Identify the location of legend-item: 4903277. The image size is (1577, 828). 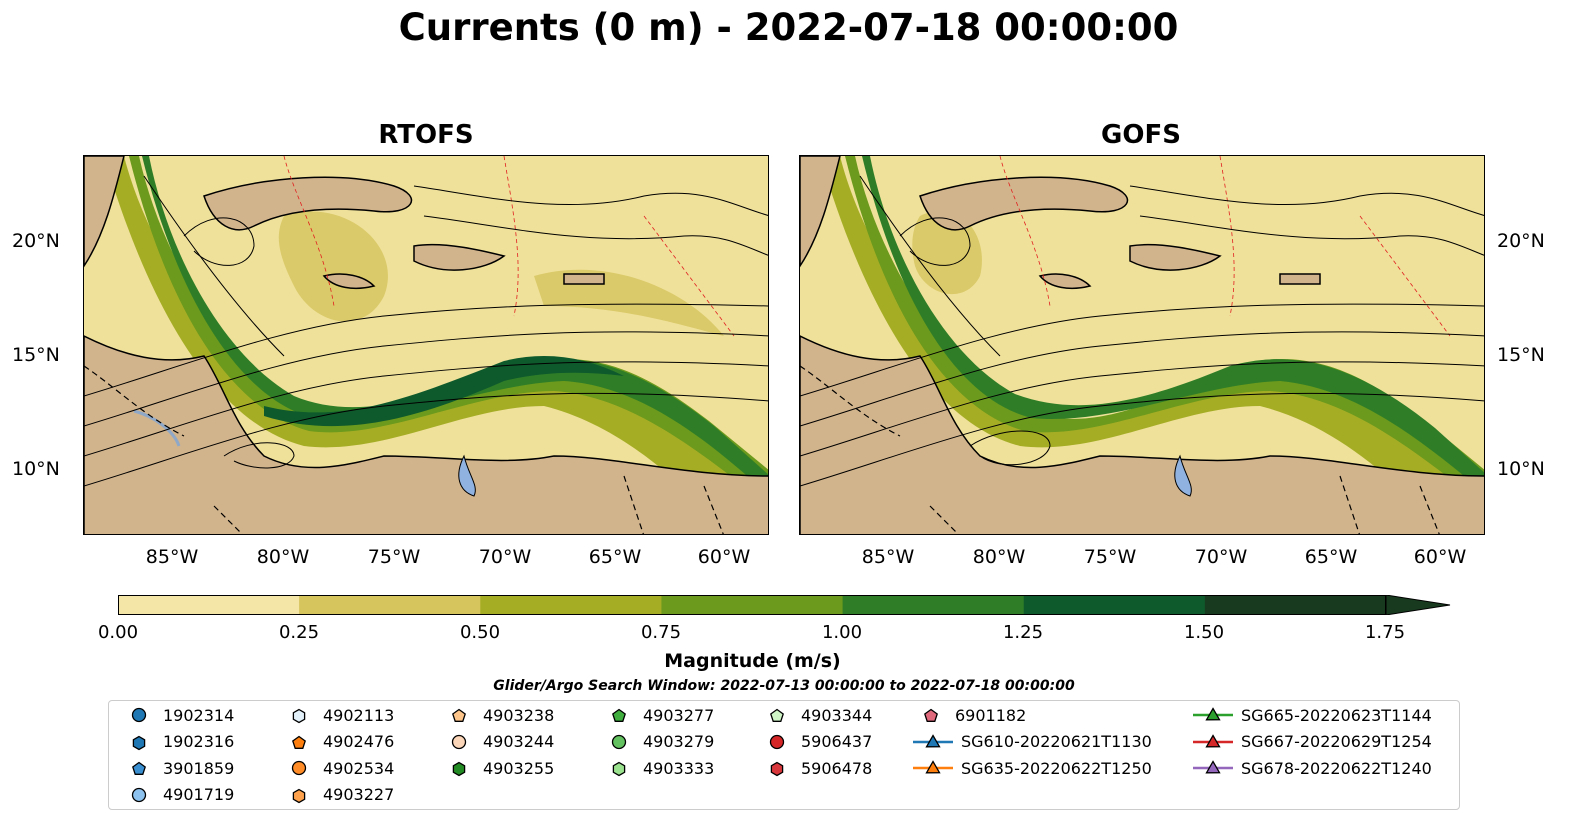
(655, 715).